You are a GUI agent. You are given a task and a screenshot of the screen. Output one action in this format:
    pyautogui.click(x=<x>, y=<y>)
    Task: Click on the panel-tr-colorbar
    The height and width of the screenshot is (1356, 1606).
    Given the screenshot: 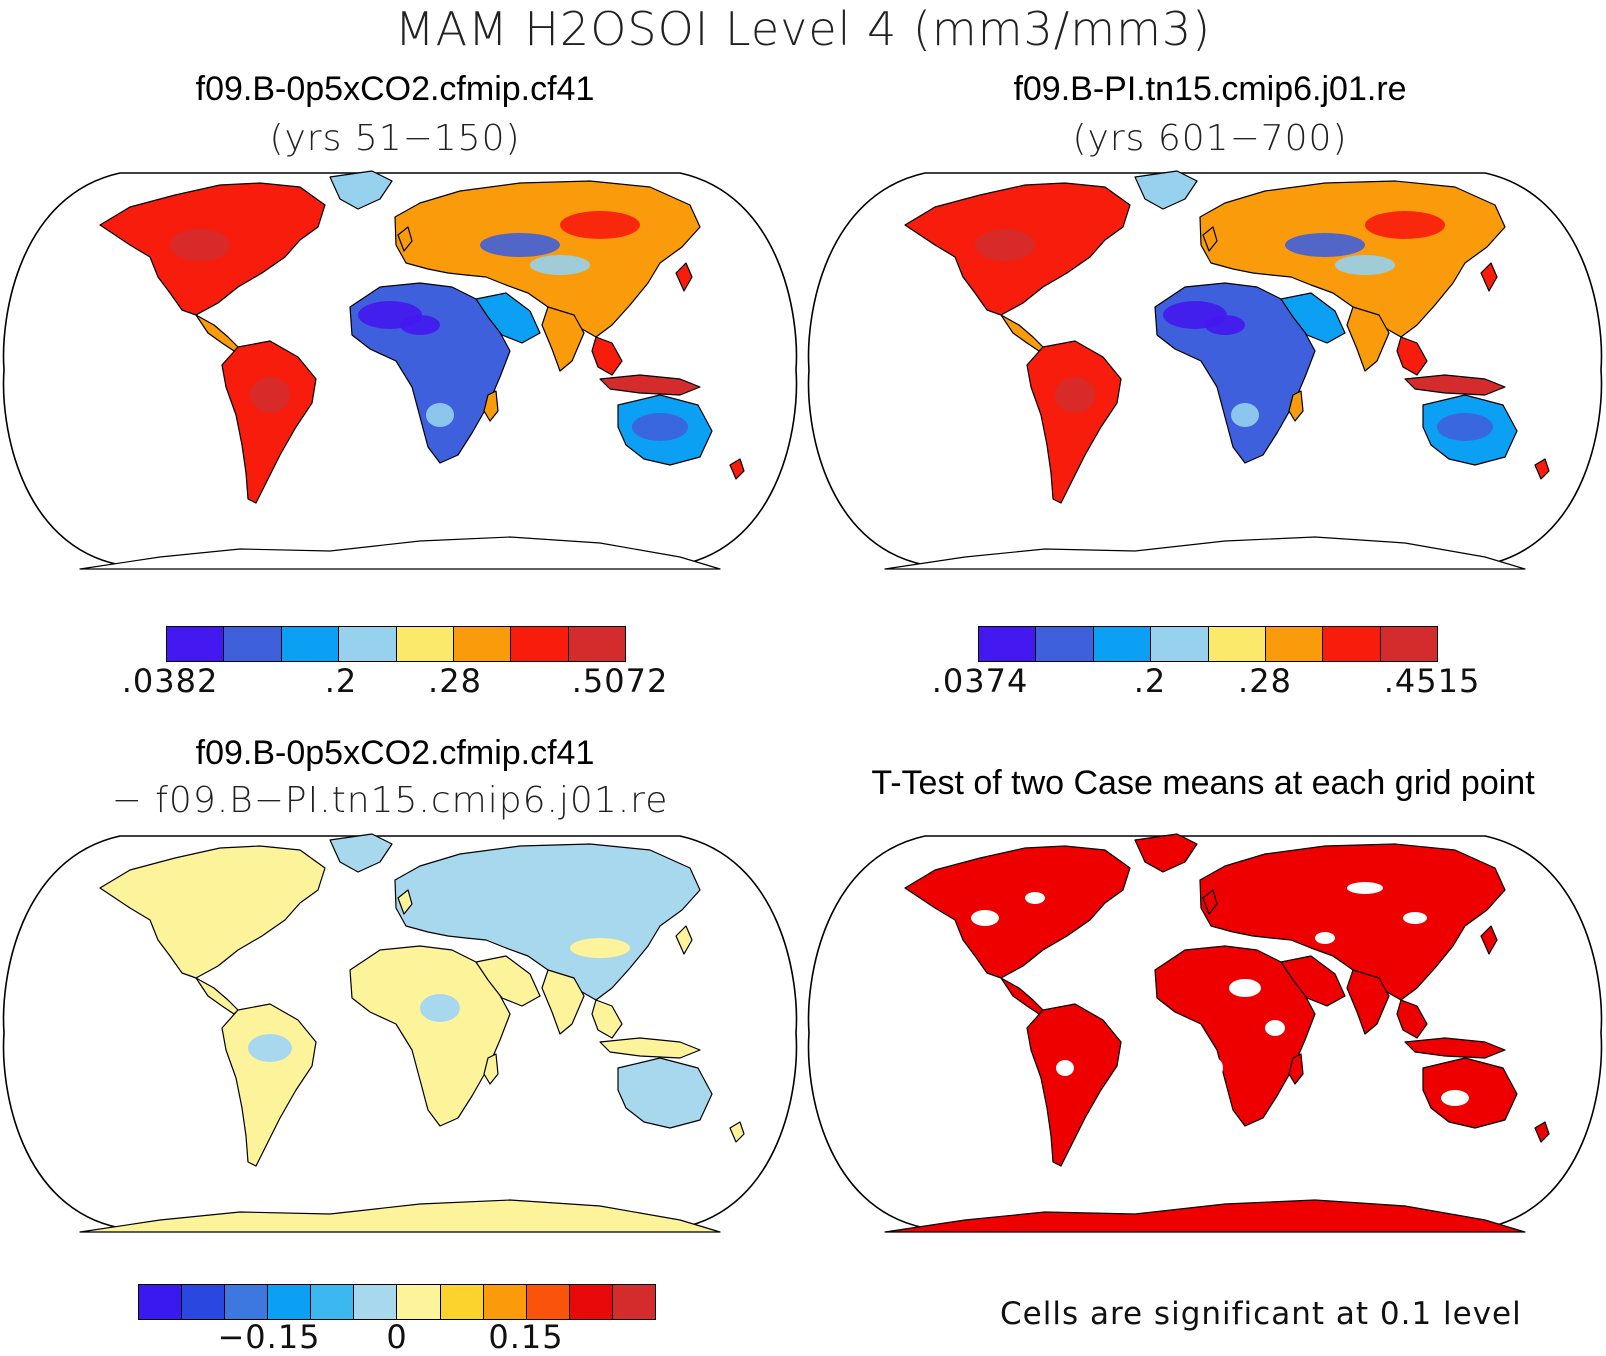 What is the action you would take?
    pyautogui.click(x=1208, y=644)
    